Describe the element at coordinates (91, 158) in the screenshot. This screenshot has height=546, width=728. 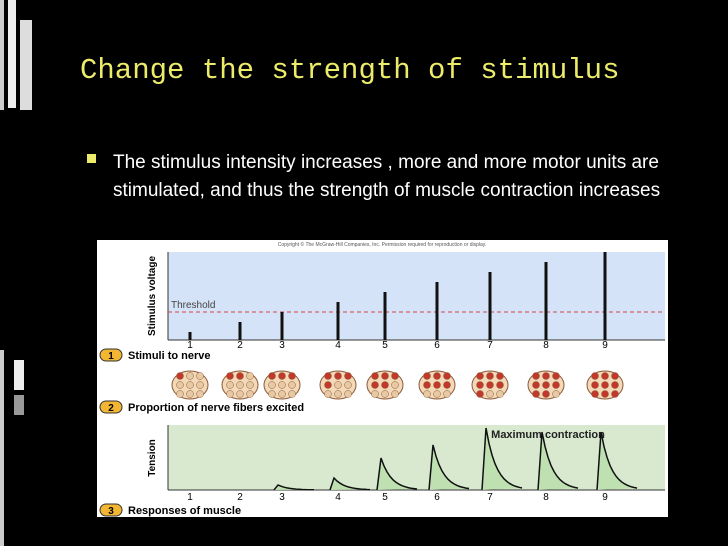
I see `bullet-marker` at that location.